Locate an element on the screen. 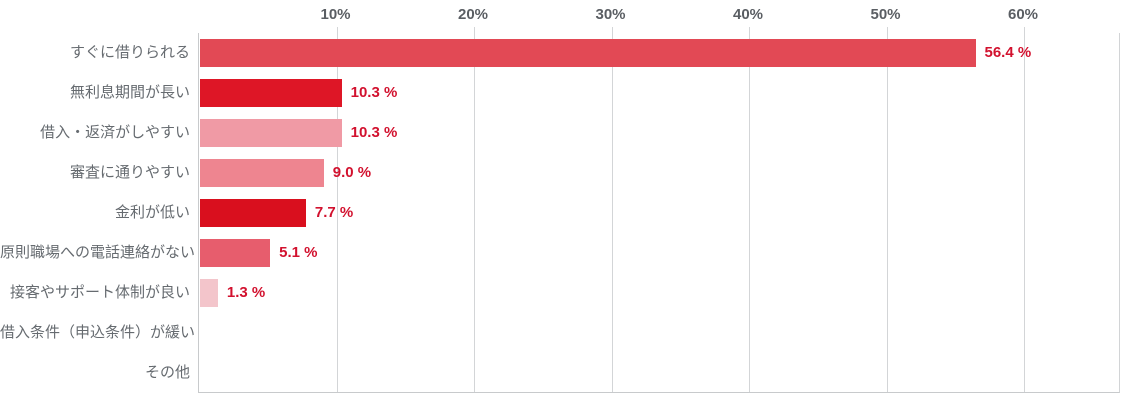 The width and height of the screenshot is (1124, 407). x-axis-tick-label: 10% is located at coordinates (335, 14).